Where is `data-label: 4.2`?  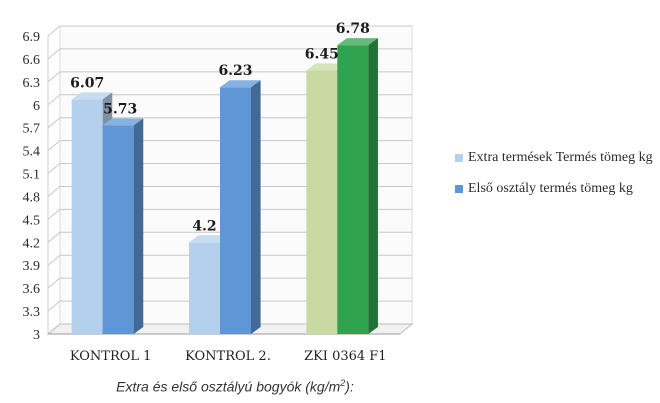
data-label: 4.2 is located at coordinates (204, 226).